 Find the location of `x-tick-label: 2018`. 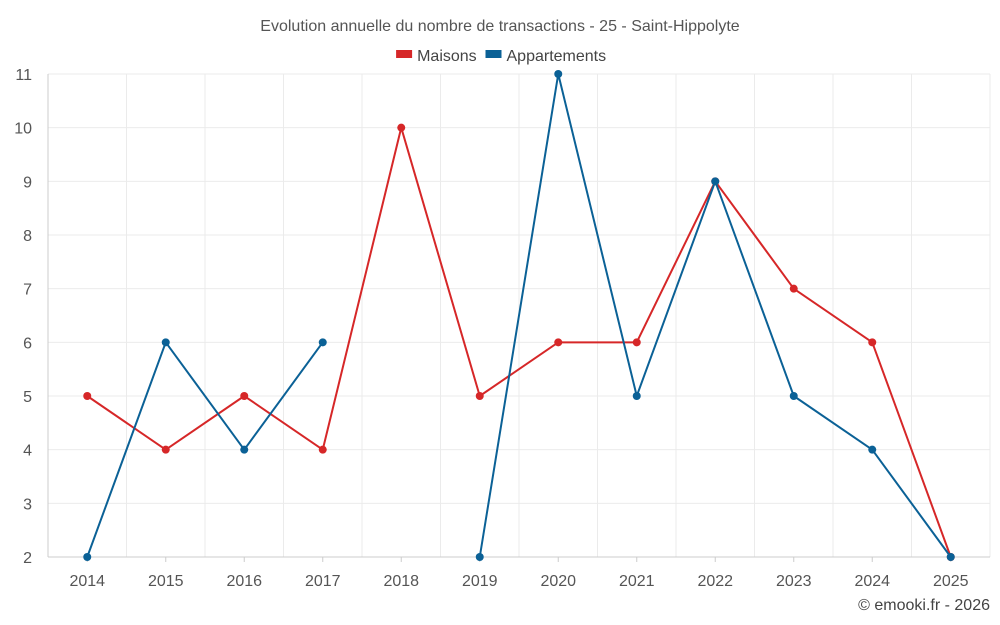

x-tick-label: 2018 is located at coordinates (401, 581).